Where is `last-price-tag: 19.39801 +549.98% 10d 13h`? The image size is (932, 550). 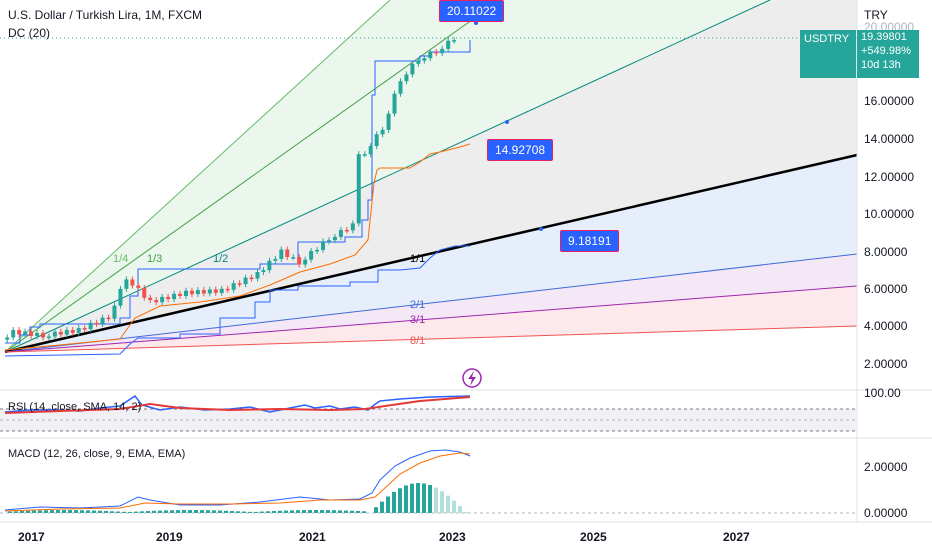 last-price-tag: 19.39801 +549.98% 10d 13h is located at coordinates (888, 54).